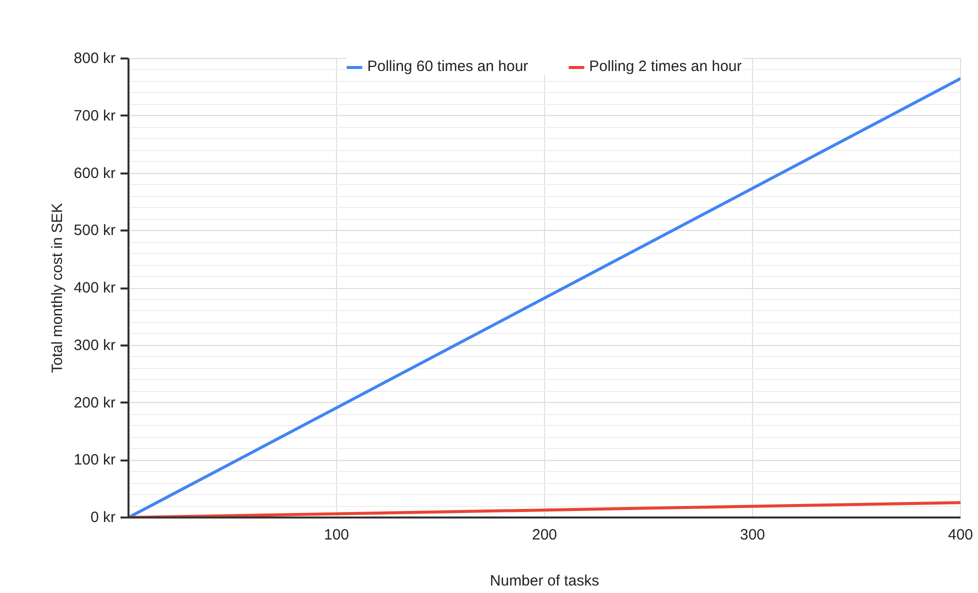 The image size is (978, 593). Describe the element at coordinates (95, 231) in the screenshot. I see `y-tick-label: 500 kr` at that location.